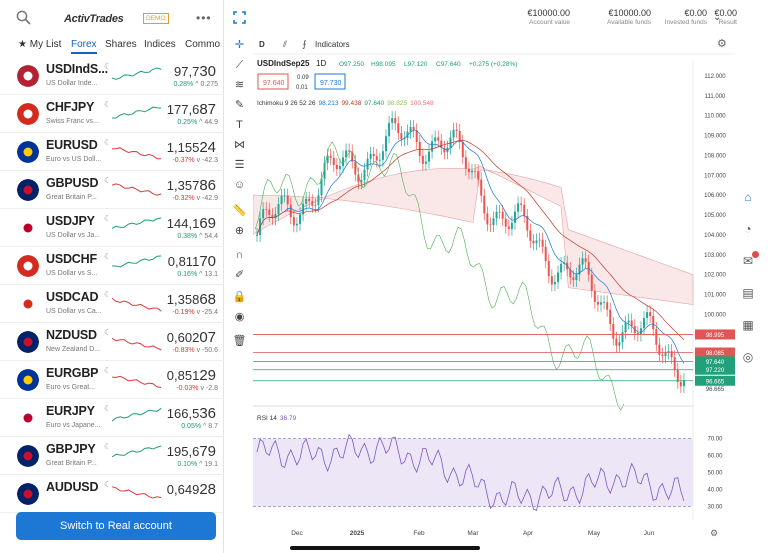 Image resolution: width=772 pixels, height=553 pixels. What do you see at coordinates (84, 46) in the screenshot?
I see `tab-forex: Forex` at bounding box center [84, 46].